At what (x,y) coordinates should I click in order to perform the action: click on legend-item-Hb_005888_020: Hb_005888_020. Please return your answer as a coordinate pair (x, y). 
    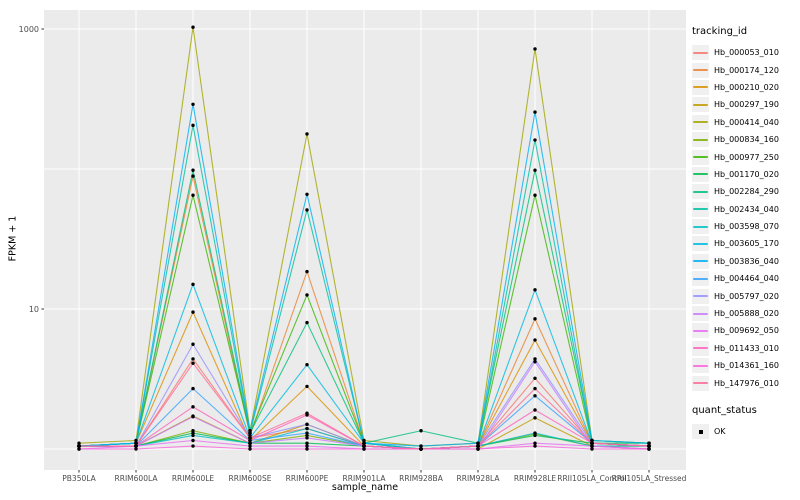
    Looking at the image, I should click on (745, 313).